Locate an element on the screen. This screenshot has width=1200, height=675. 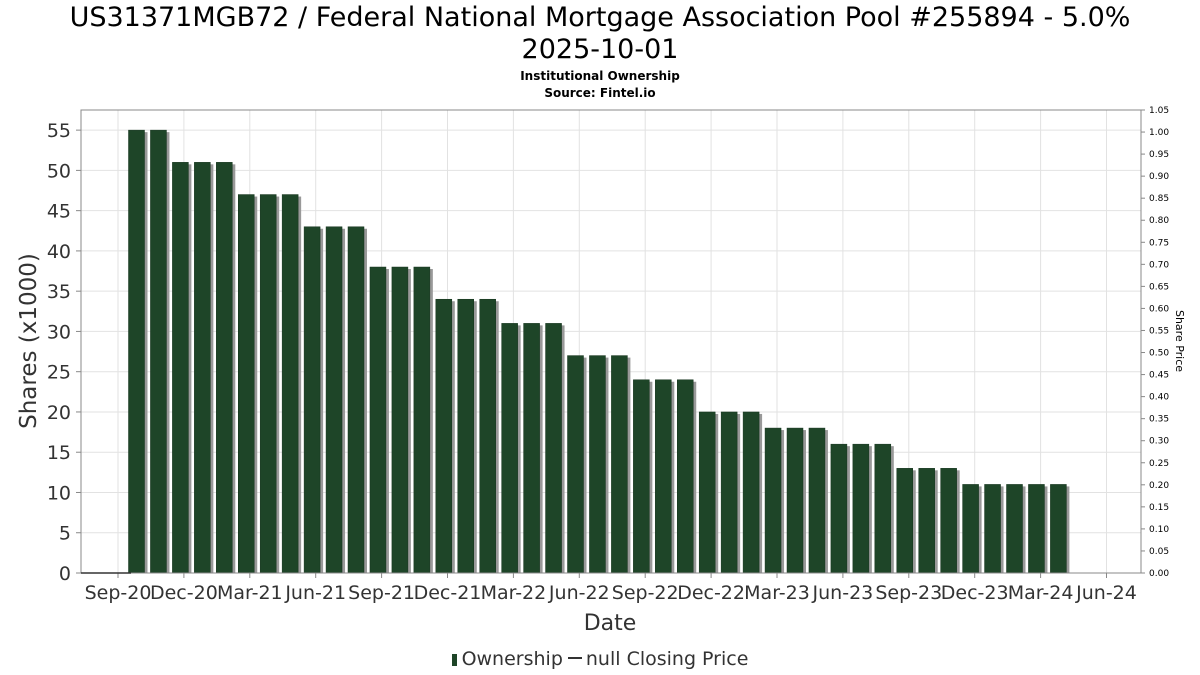
y2-tick-label: 0.65 is located at coordinates (1159, 287).